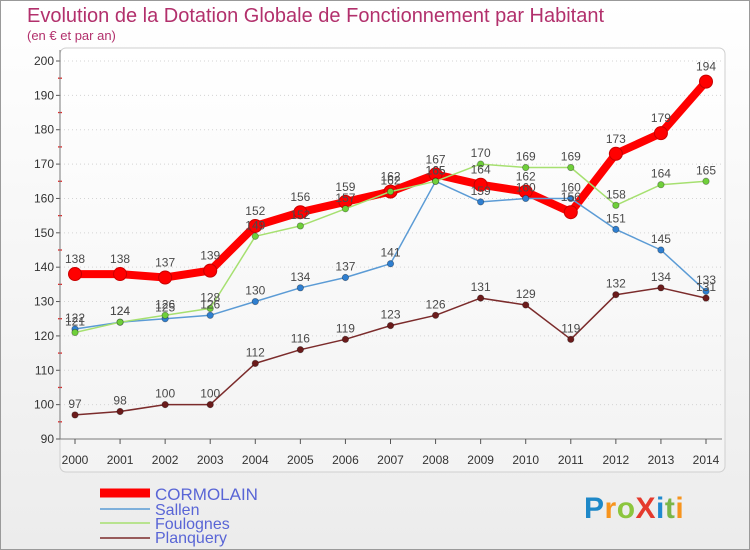 This screenshot has height=550, width=750. Describe the element at coordinates (44, 130) in the screenshot. I see `y-tick-label: 180` at that location.